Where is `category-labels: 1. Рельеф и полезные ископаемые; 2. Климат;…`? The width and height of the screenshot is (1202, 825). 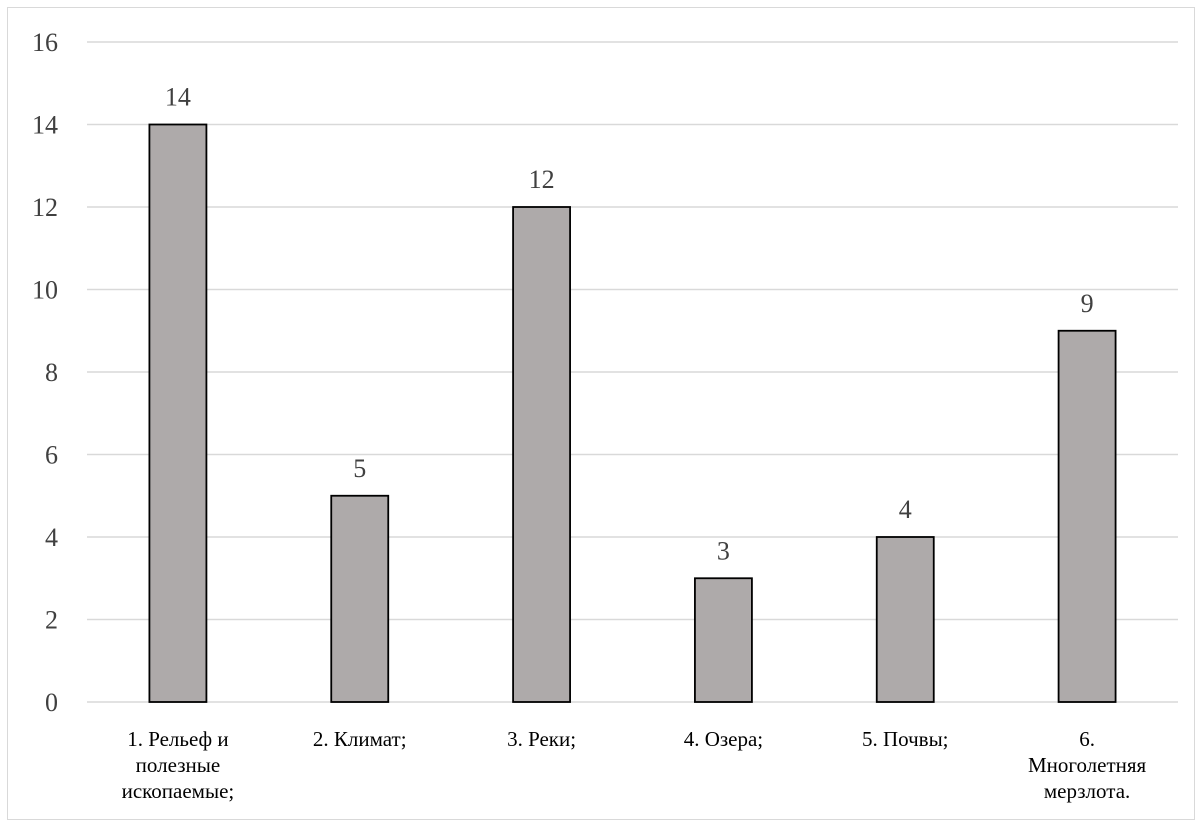 category-labels: 1. Рельеф и полезные ископаемые; 2. Климат;… is located at coordinates (634, 765).